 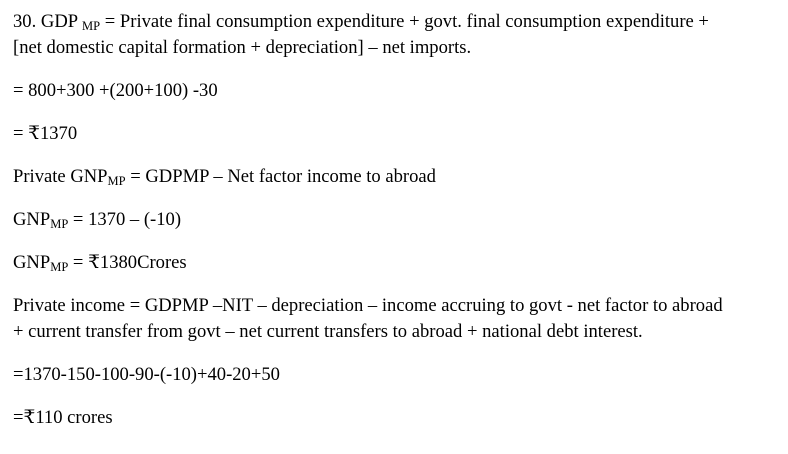 I want to click on gnp-calc-subscript: MP, so click(x=59, y=224).